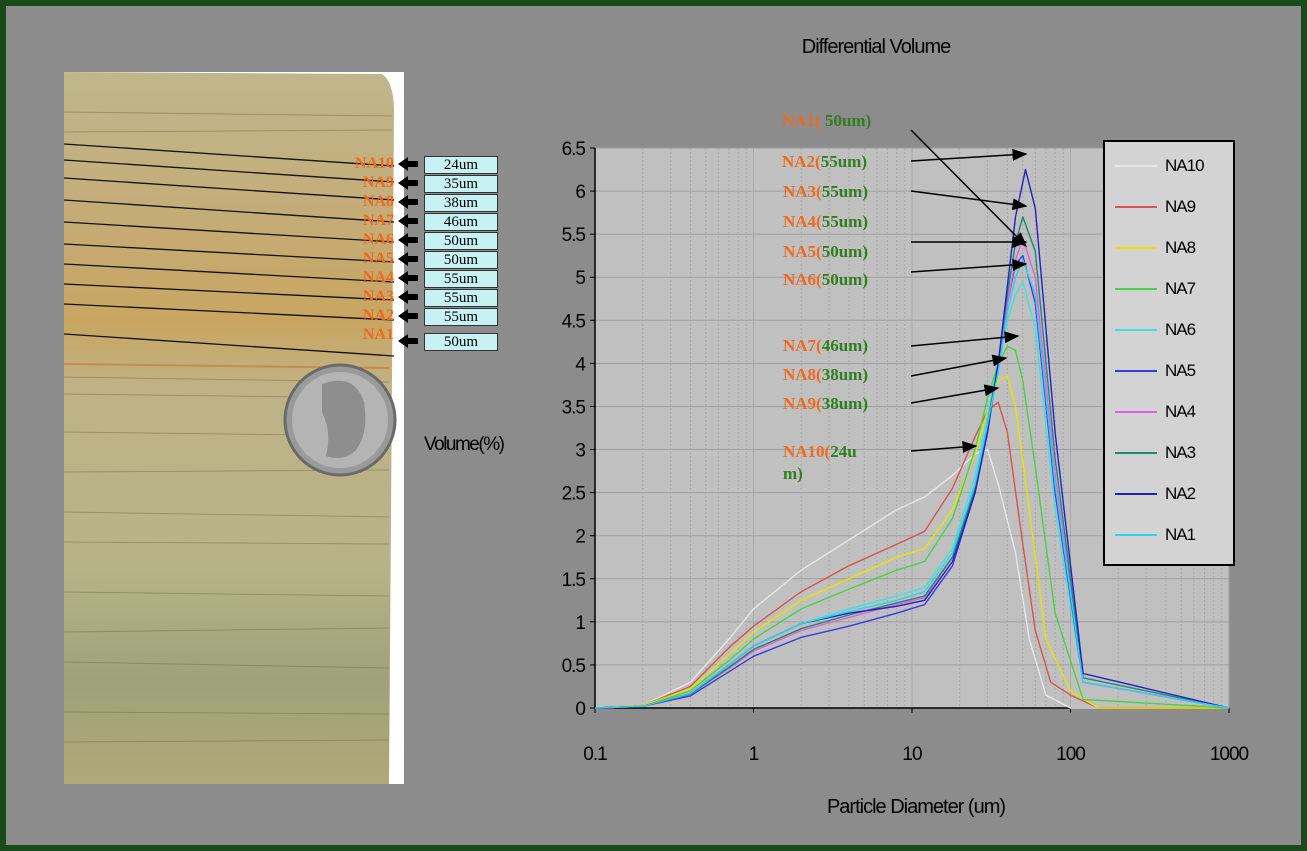  I want to click on layer-label: NA8, so click(378, 201).